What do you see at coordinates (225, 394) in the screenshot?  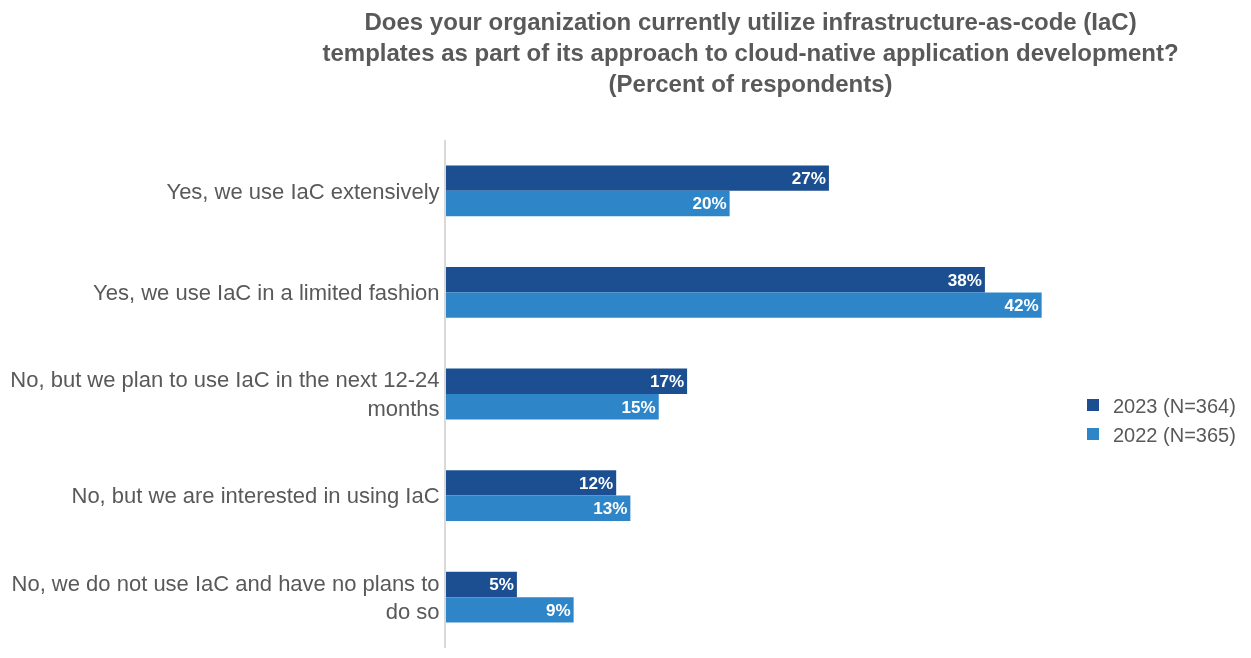 I see `y-tick-label: No, but we plan to use IaC in the next 12-24 months` at bounding box center [225, 394].